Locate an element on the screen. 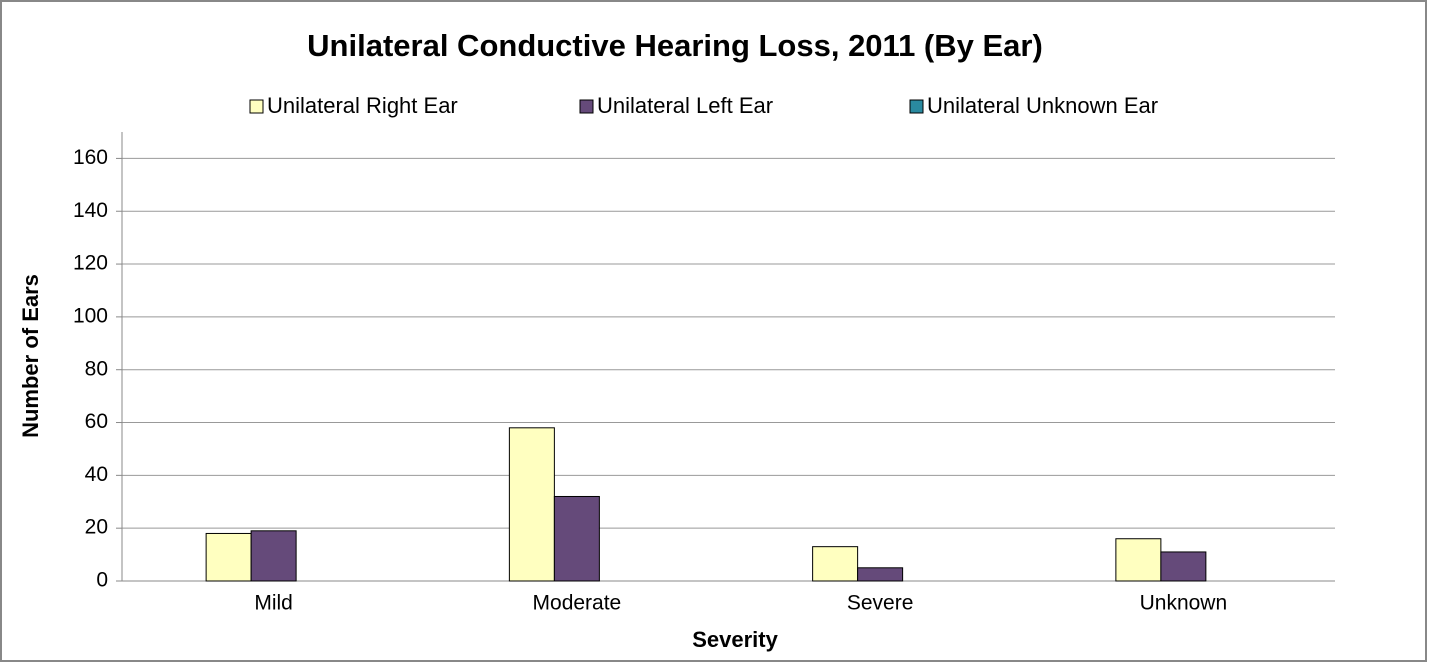 This screenshot has width=1429, height=664. legend-label: Unilateral Right Ear is located at coordinates (362, 105).